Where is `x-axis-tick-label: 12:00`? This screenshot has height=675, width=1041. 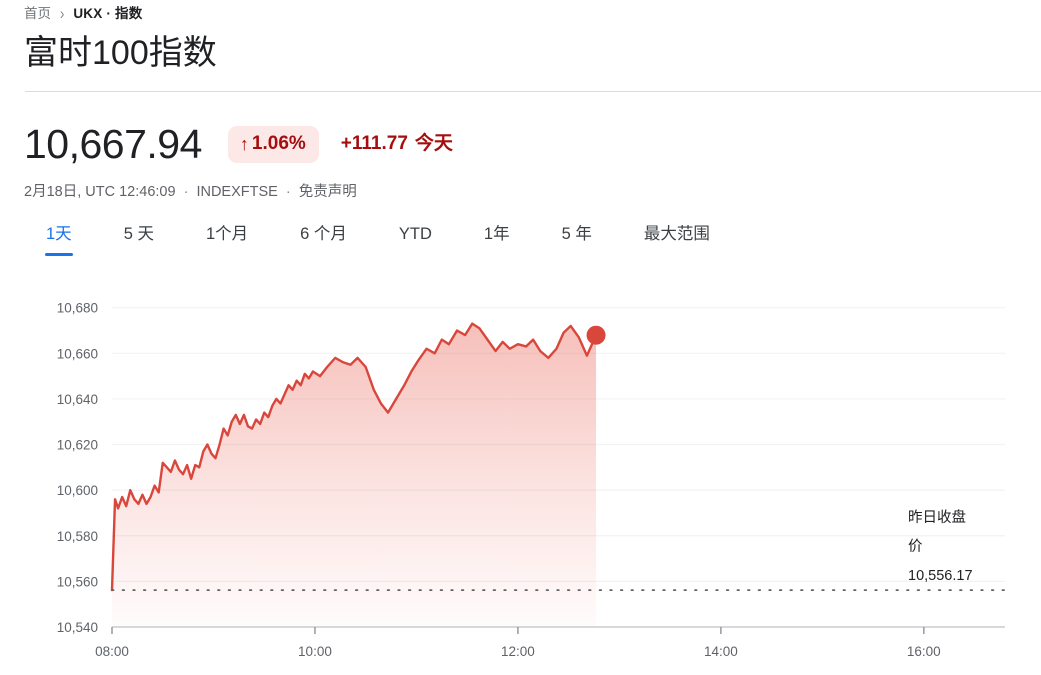 x-axis-tick-label: 12:00 is located at coordinates (518, 651).